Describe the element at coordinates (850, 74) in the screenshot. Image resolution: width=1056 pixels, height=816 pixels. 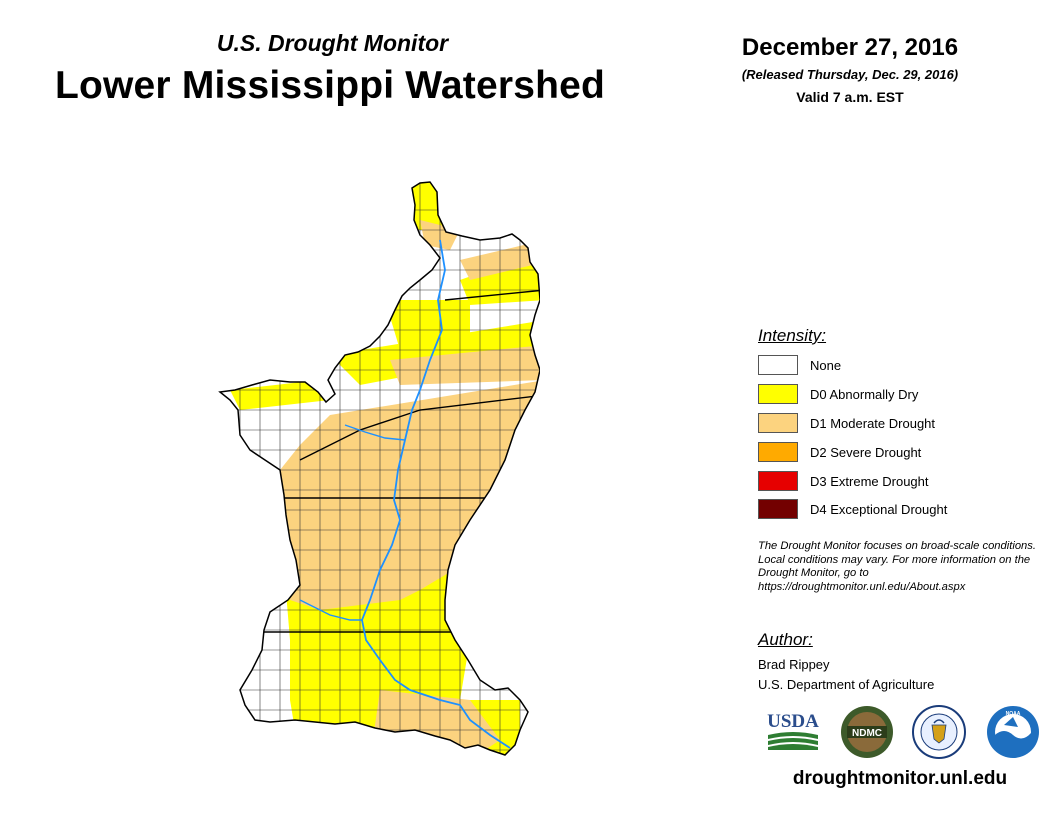
I see `release-date: (Released Thursday, Dec. 29, 2016)` at that location.